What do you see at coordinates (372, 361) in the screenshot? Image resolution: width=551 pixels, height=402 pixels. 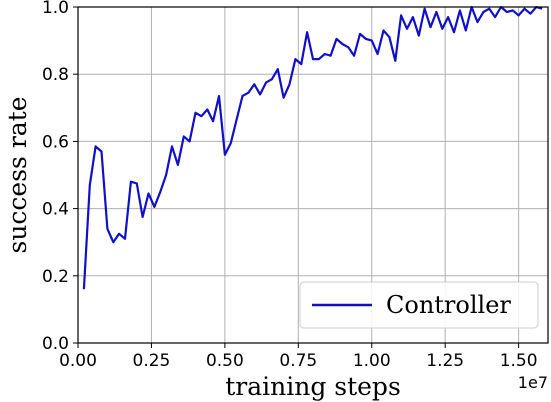 I see `x-tick-label: 1.00` at bounding box center [372, 361].